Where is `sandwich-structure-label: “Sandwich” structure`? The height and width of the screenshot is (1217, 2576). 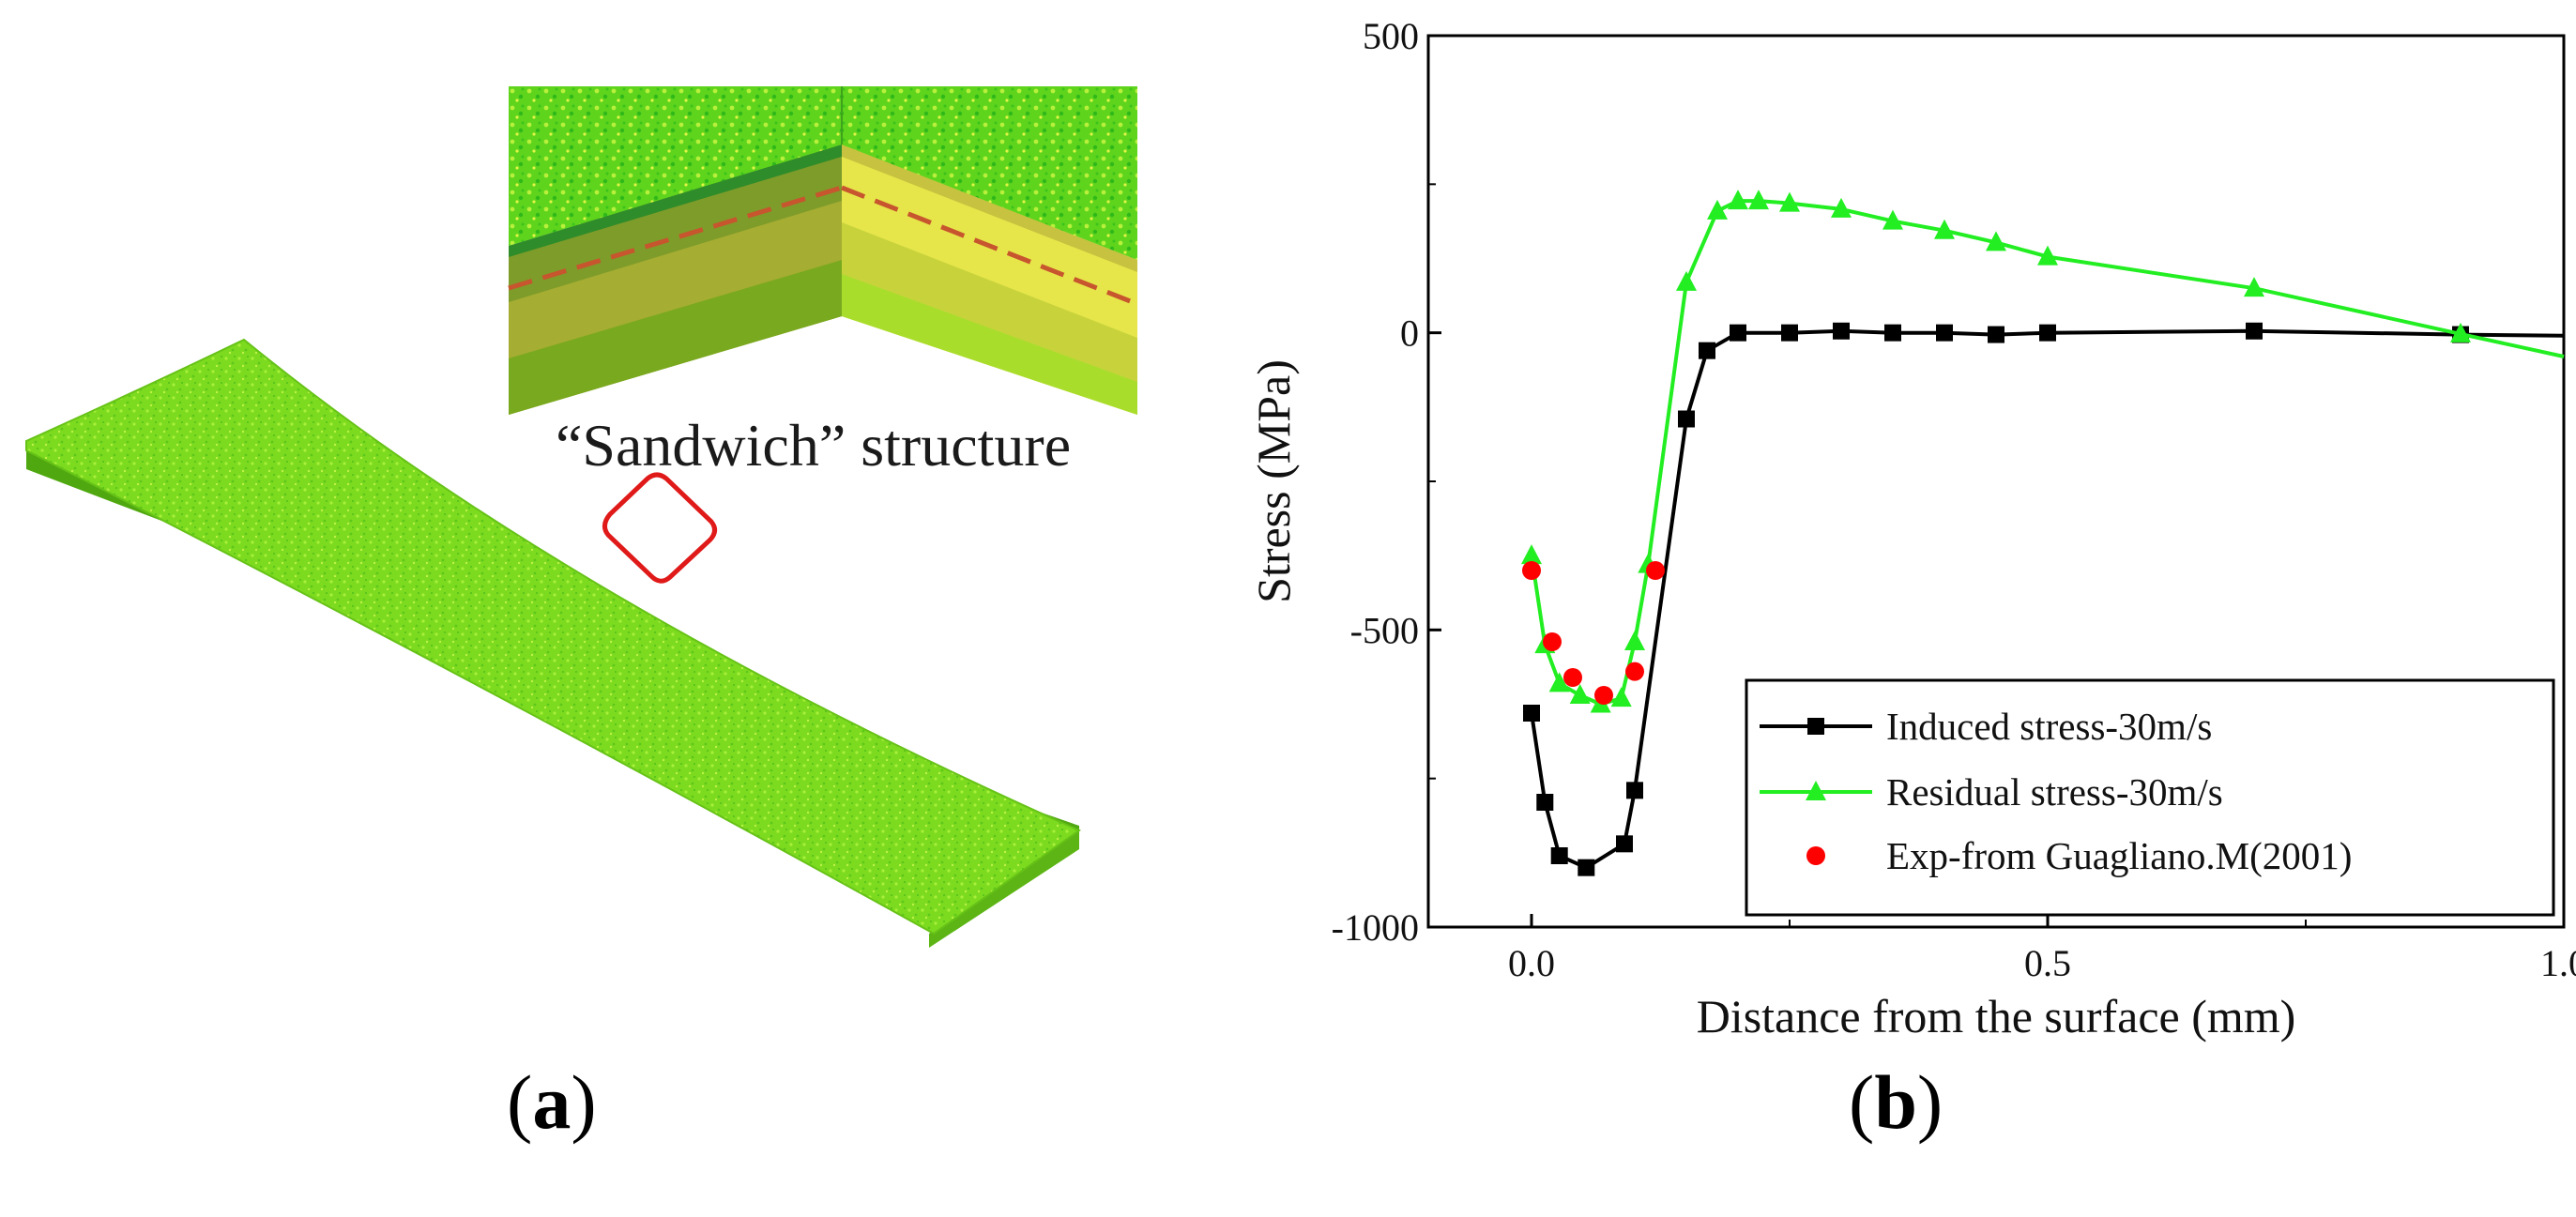
sandwich-structure-label: “Sandwich” structure is located at coordinates (814, 445).